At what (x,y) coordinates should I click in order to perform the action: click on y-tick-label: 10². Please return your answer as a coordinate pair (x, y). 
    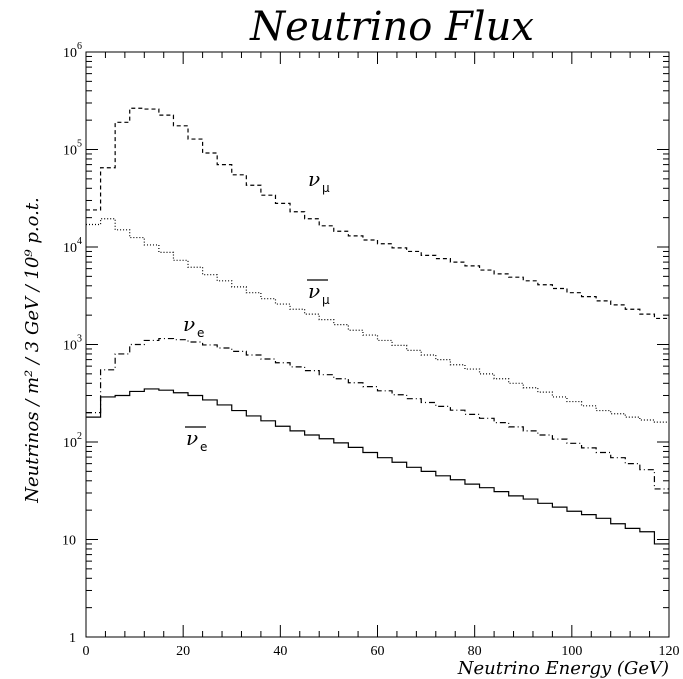
    Looking at the image, I should click on (72, 441).